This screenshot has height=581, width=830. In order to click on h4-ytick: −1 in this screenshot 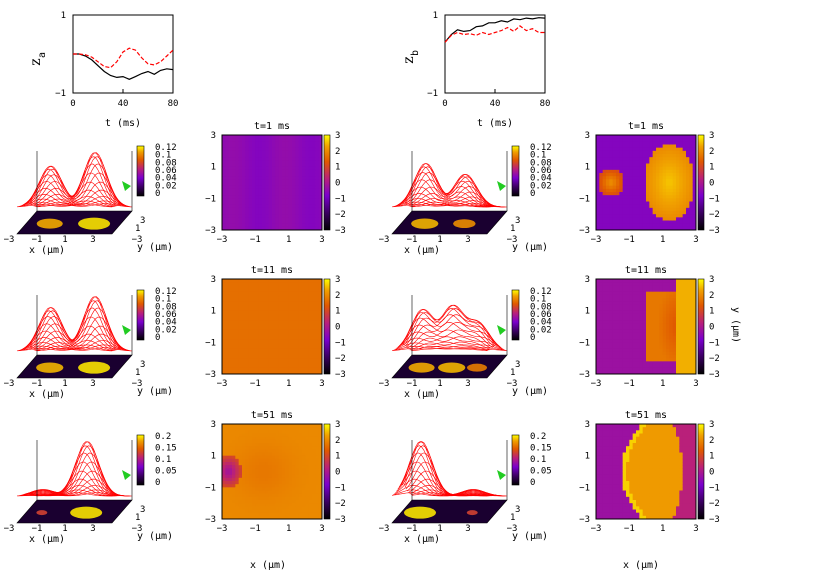, I will do `click(584, 343)`.